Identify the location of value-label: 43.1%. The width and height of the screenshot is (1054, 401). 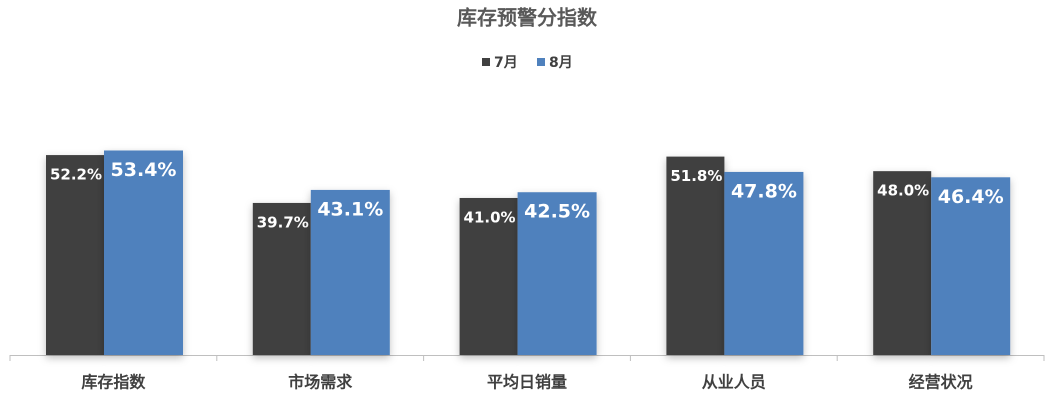
(350, 209).